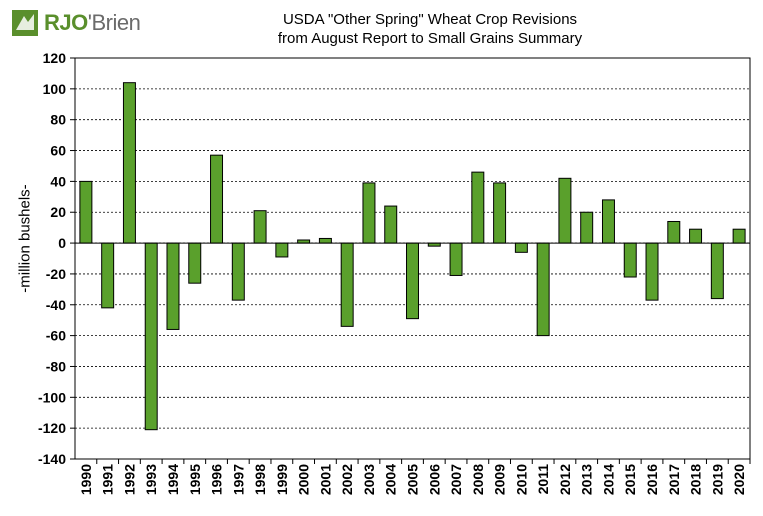  Describe the element at coordinates (129, 163) in the screenshot. I see `bar-1992` at that location.